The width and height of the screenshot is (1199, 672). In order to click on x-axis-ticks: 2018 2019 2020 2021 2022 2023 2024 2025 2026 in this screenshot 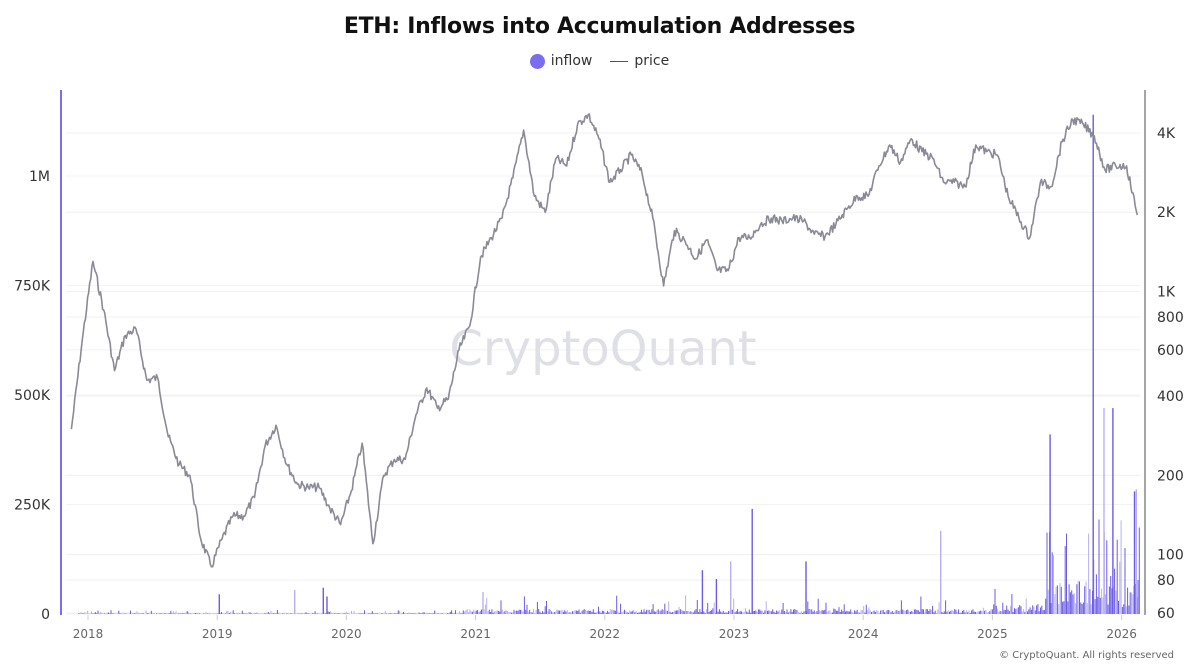, I will do `click(605, 628)`.